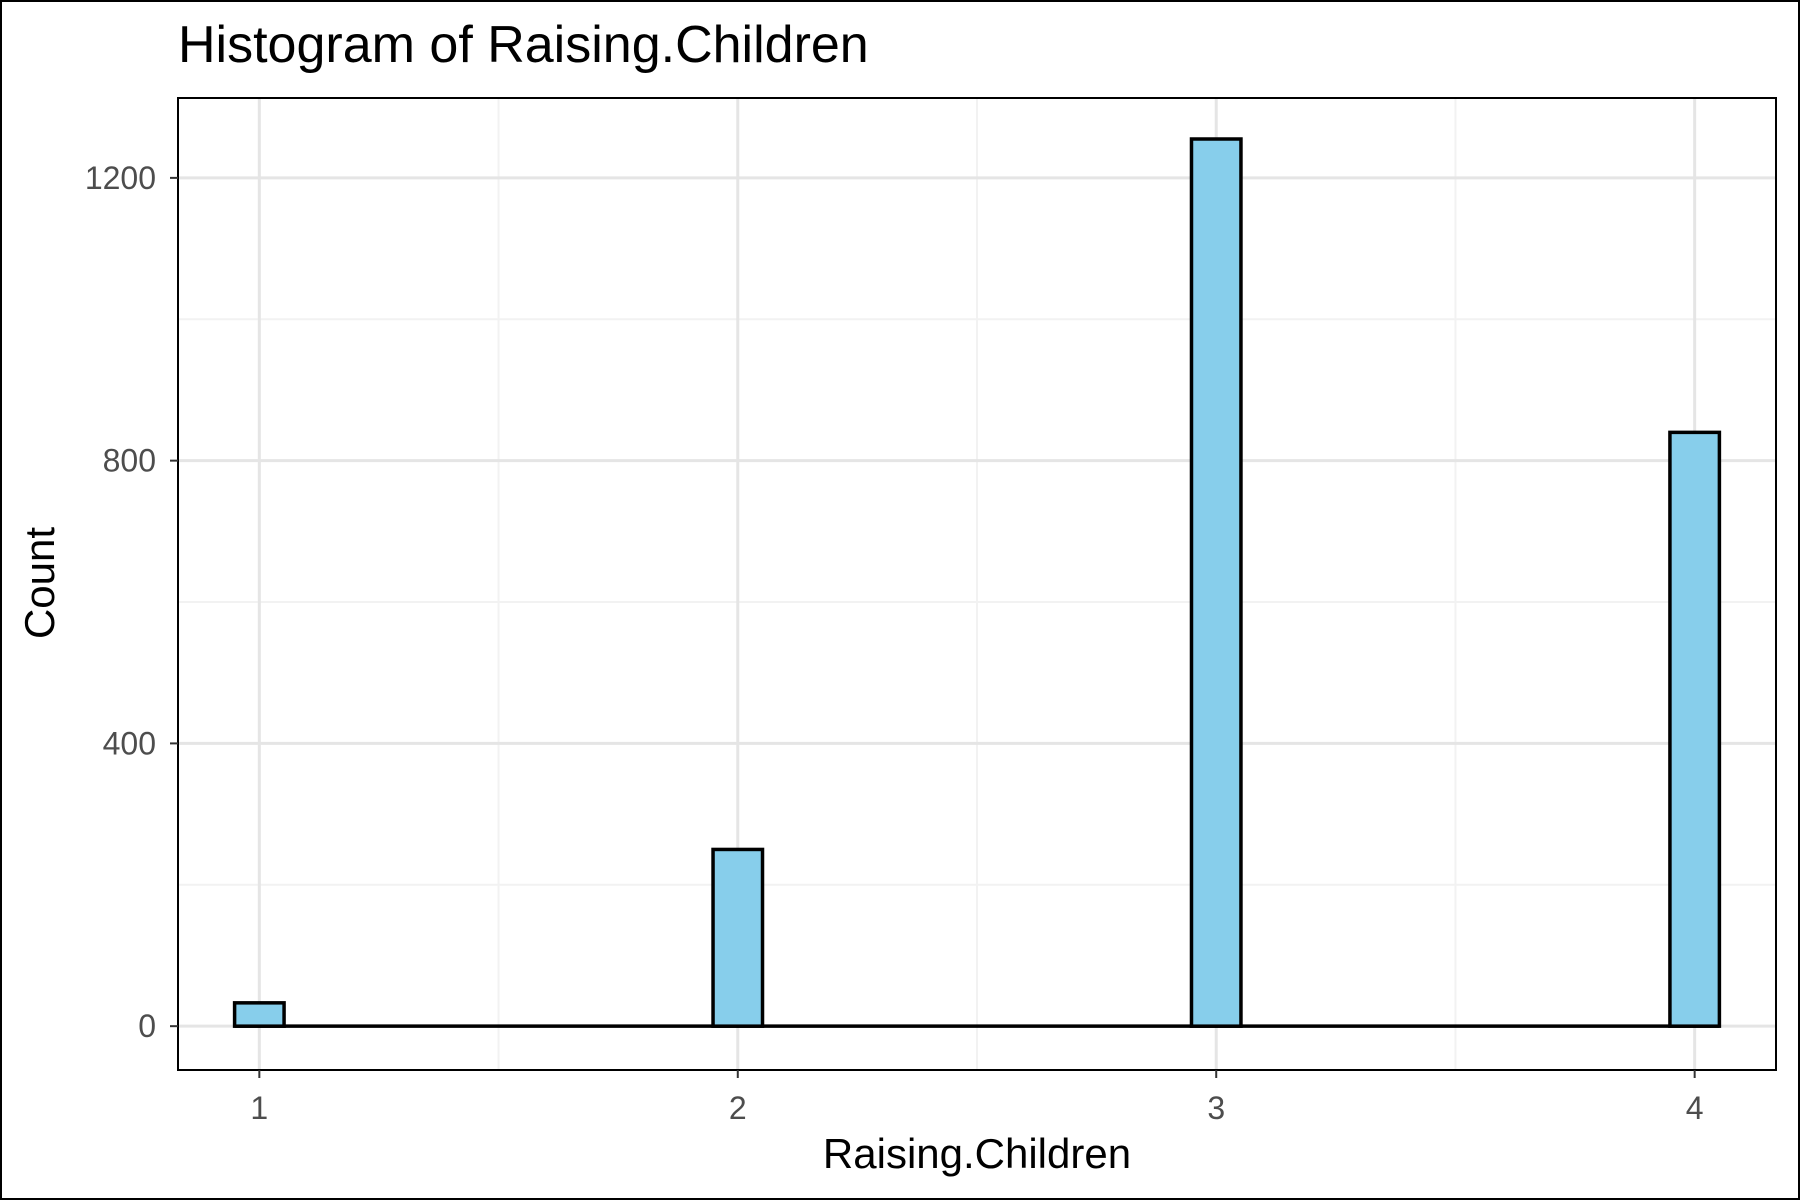 This screenshot has height=1200, width=1800. What do you see at coordinates (977, 1153) in the screenshot?
I see `x-axis-title: Raising.Children` at bounding box center [977, 1153].